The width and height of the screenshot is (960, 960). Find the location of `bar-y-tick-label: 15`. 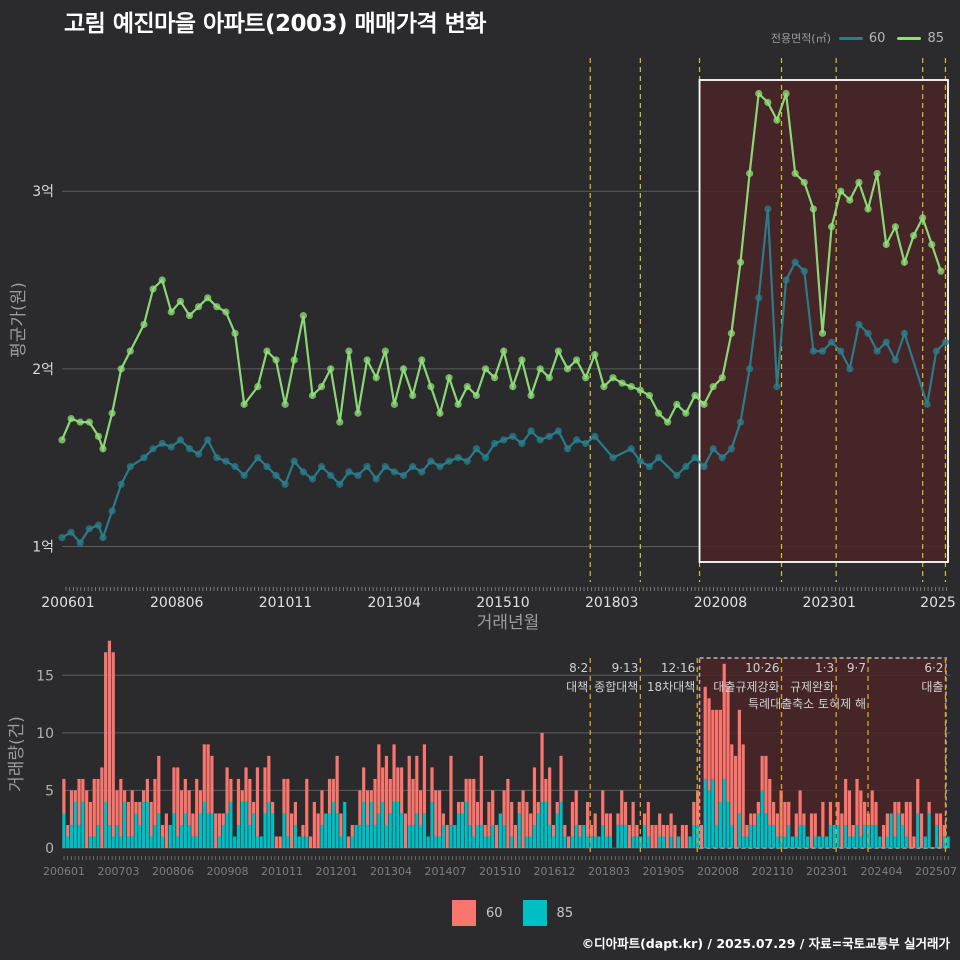

bar-y-tick-label: 15 is located at coordinates (45, 676).